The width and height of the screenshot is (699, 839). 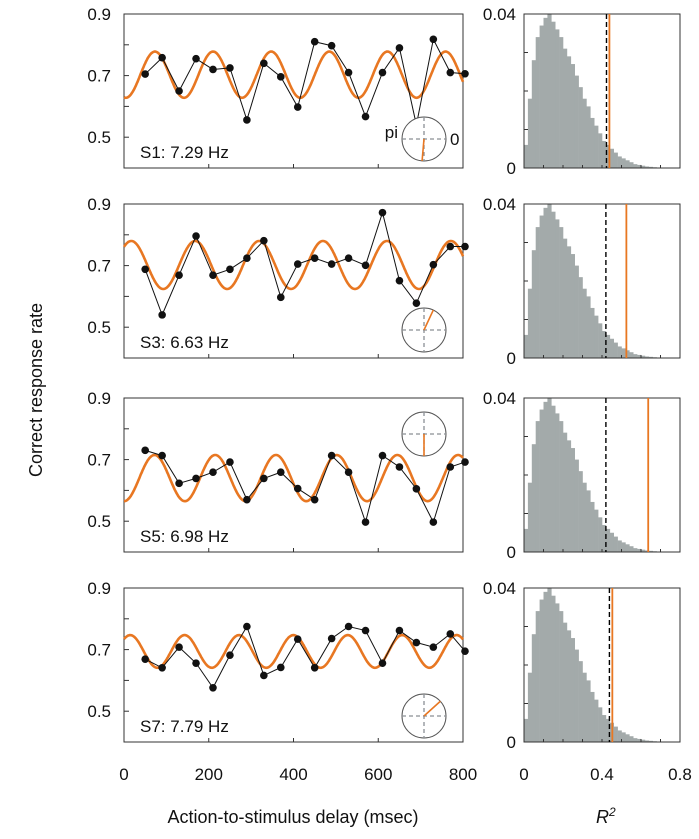 What do you see at coordinates (391, 132) in the screenshot?
I see `phase-label-pi: pi` at bounding box center [391, 132].